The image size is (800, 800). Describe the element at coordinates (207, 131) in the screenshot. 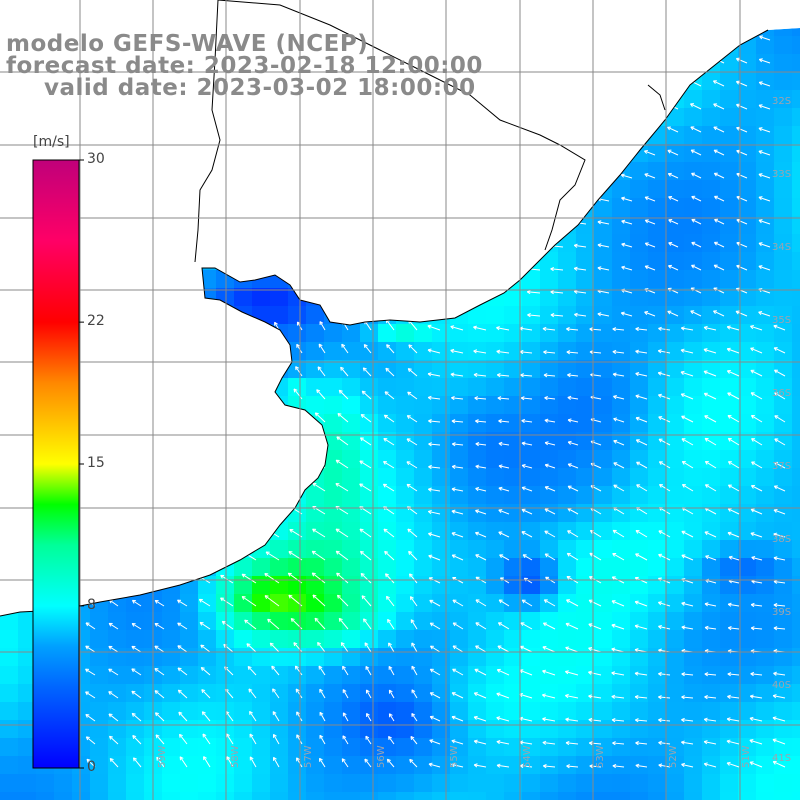

I see `border-line` at that location.